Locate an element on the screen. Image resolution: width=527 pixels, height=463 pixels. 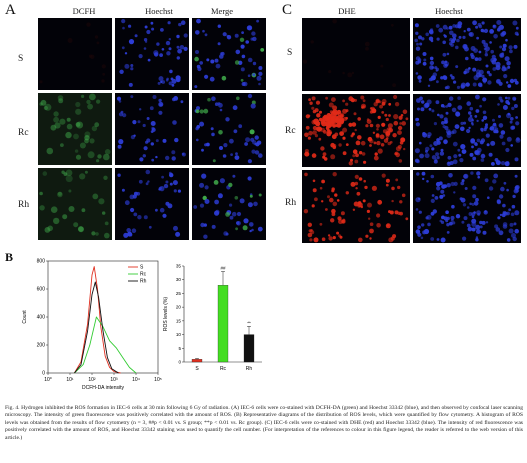
panel-a-tile-rc-dcfh is located at coordinates (75, 129).